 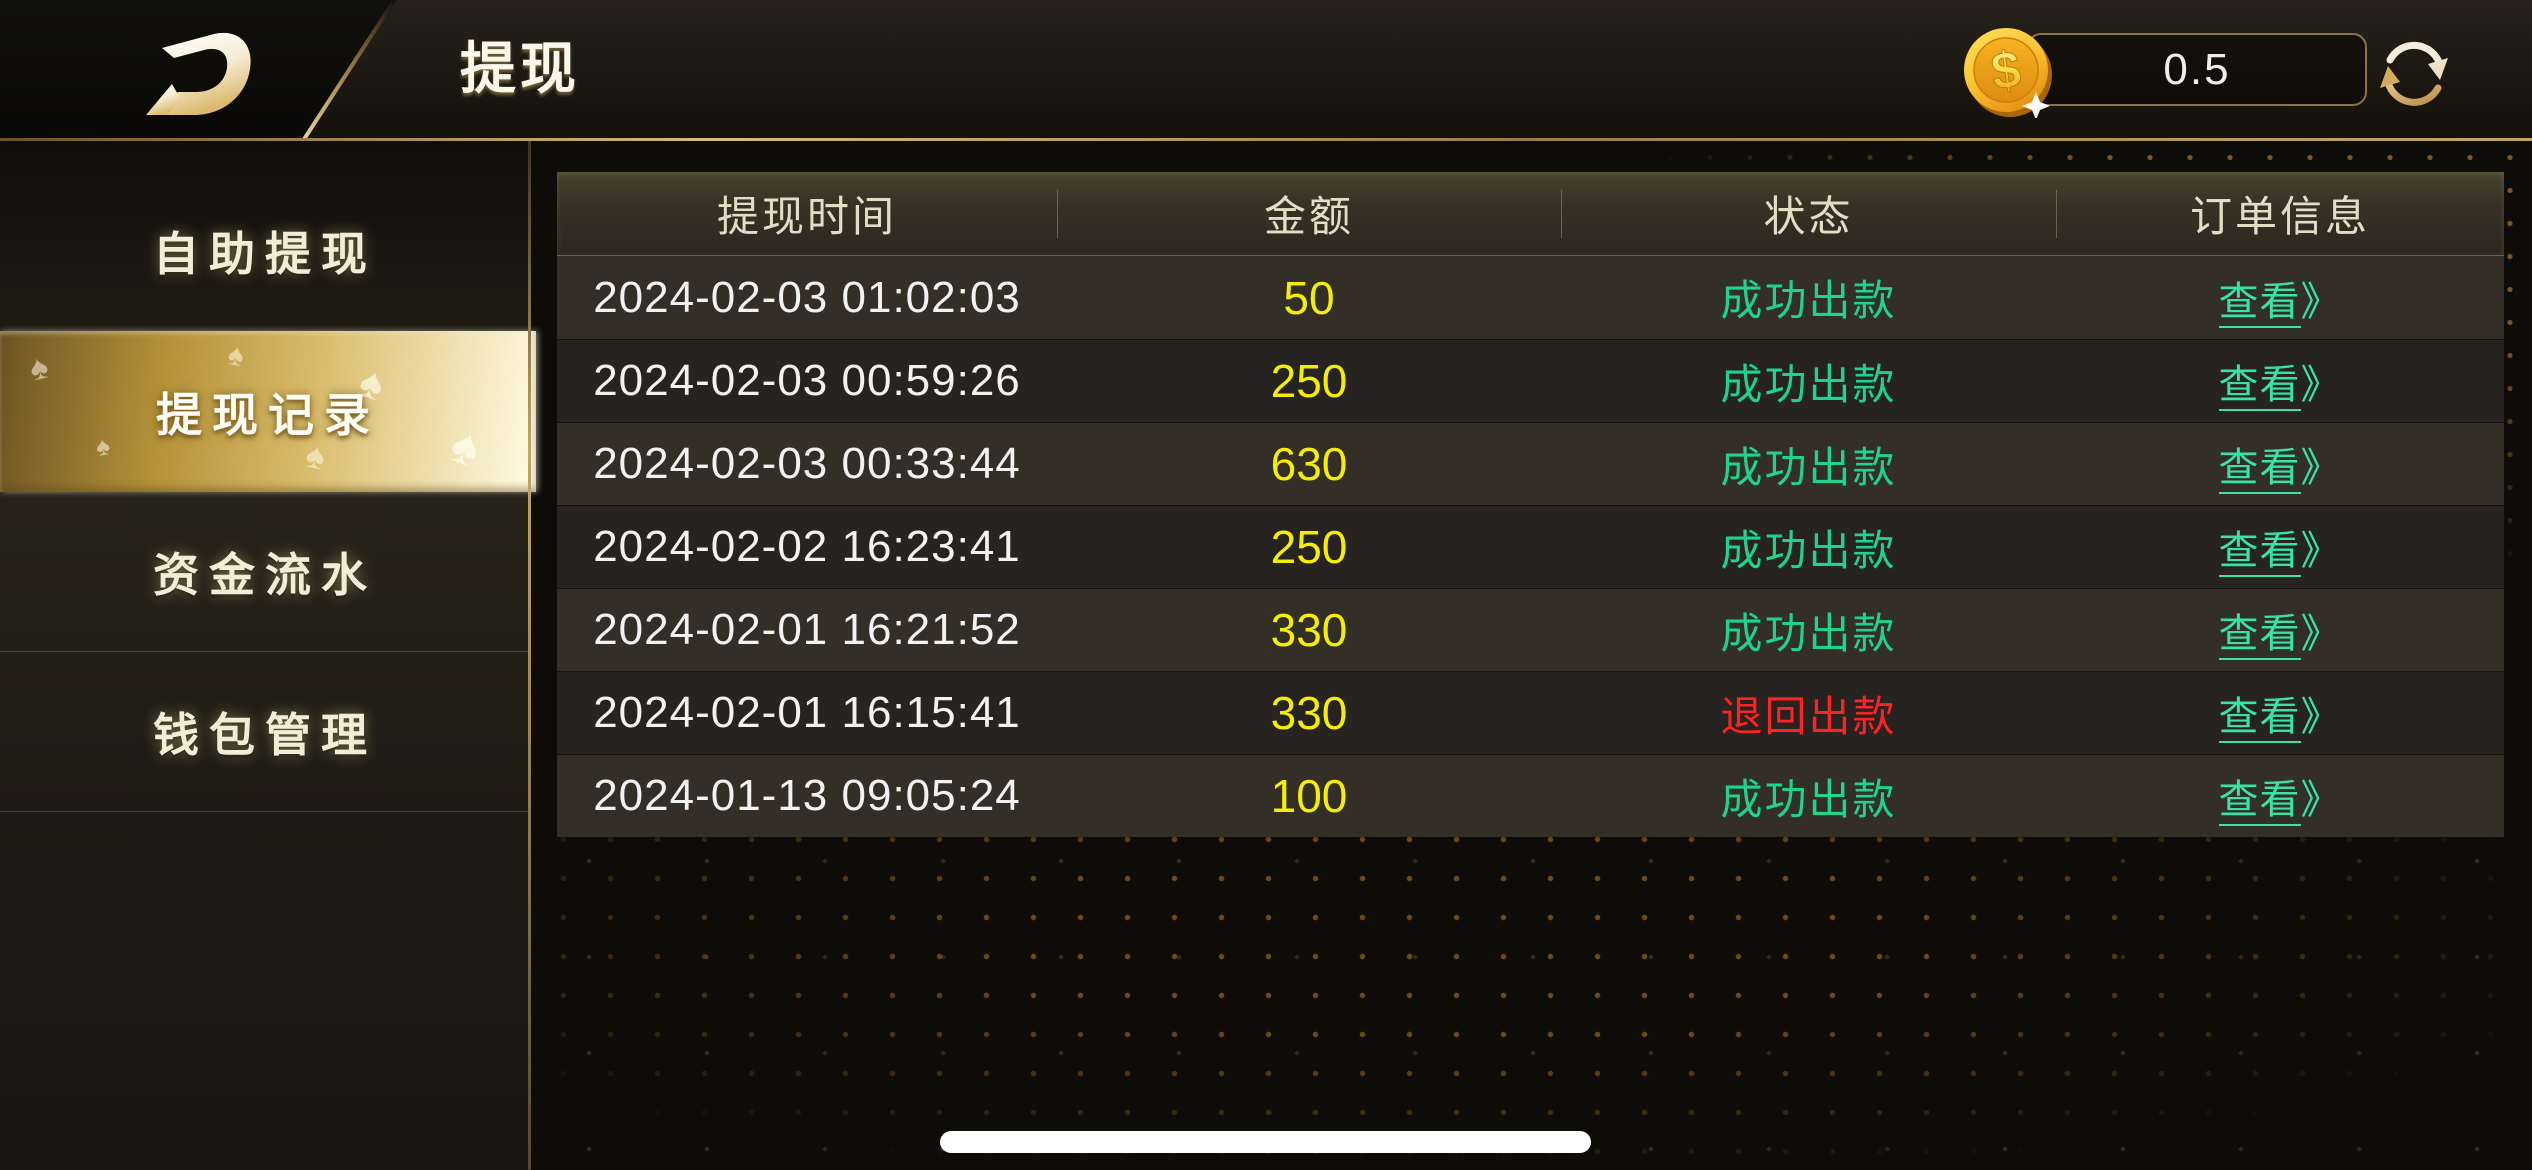 What do you see at coordinates (1808, 716) in the screenshot?
I see `cell-status: 退回出款` at bounding box center [1808, 716].